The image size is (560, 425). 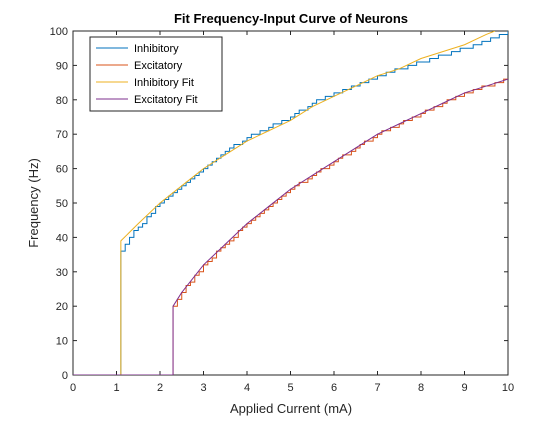 I want to click on y-tick-label: 90, so click(x=62, y=66).